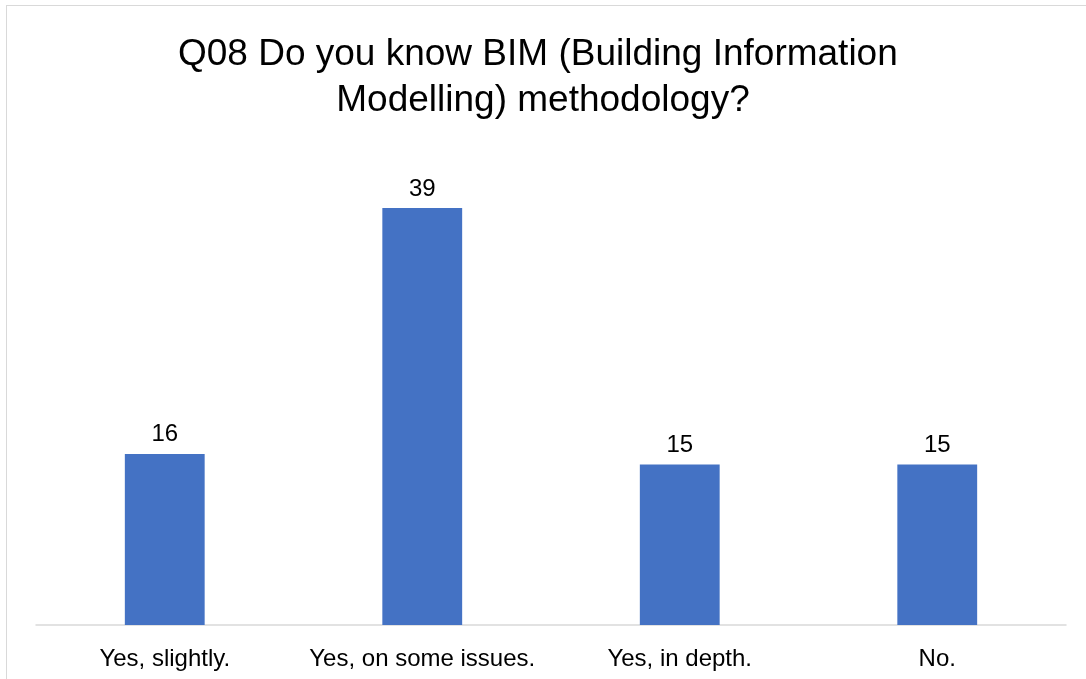 Image resolution: width=1086 pixels, height=679 pixels. What do you see at coordinates (165, 433) in the screenshot?
I see `data-label: 16` at bounding box center [165, 433].